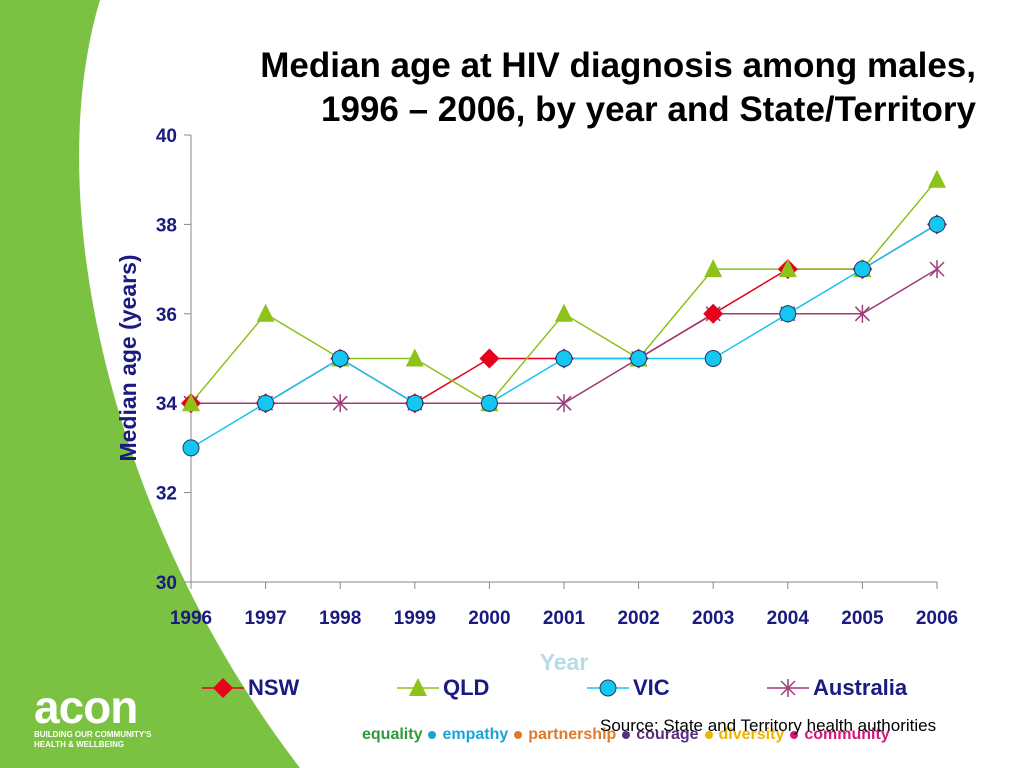  I want to click on logo-wordmark: acon, so click(86, 707).